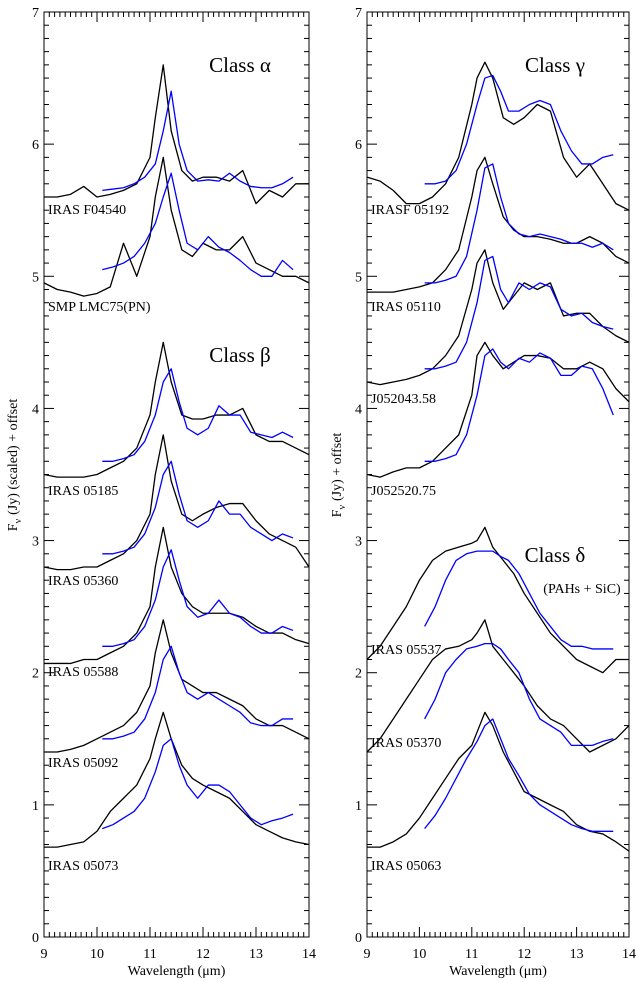  What do you see at coordinates (403, 491) in the screenshot?
I see `spectrum-label: J052520.75` at bounding box center [403, 491].